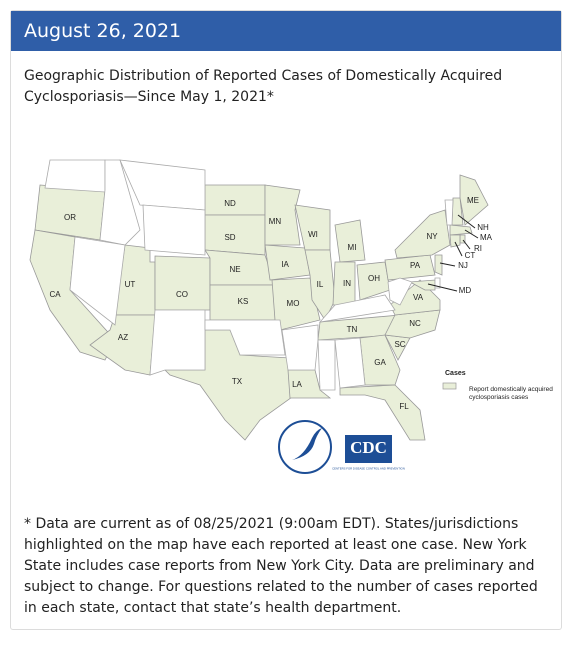  What do you see at coordinates (486, 237) in the screenshot?
I see `state-label: MA` at bounding box center [486, 237].